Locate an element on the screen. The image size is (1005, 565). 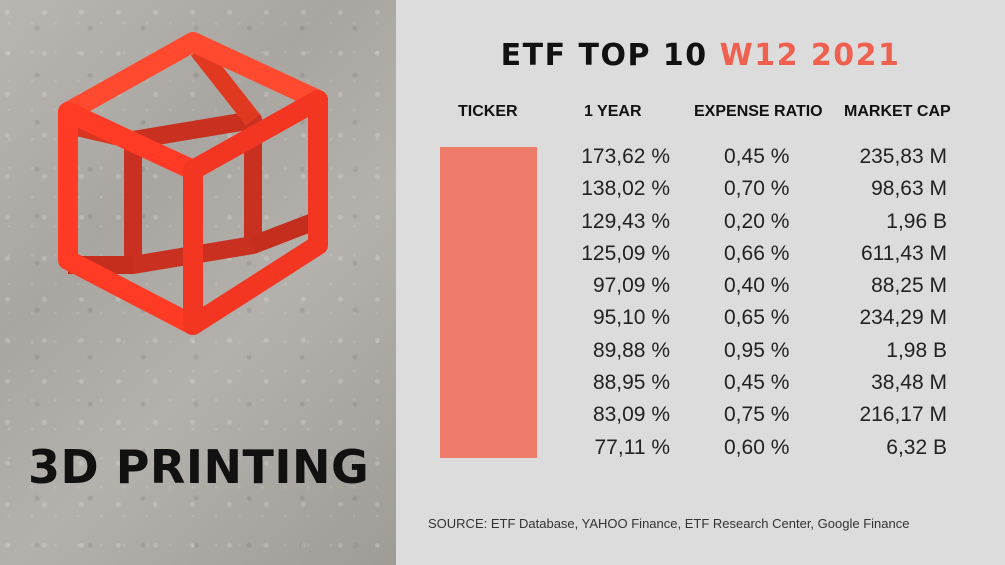
one-year-return: 97,09 % is located at coordinates (631, 286).